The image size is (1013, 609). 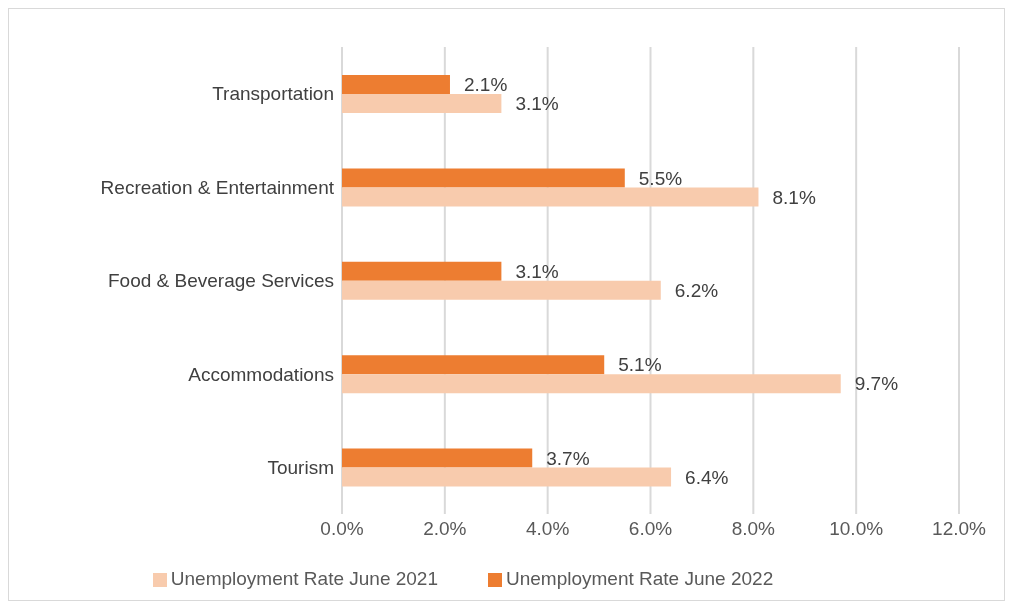 What do you see at coordinates (753, 529) in the screenshot?
I see `x-tick-label: 8.0%` at bounding box center [753, 529].